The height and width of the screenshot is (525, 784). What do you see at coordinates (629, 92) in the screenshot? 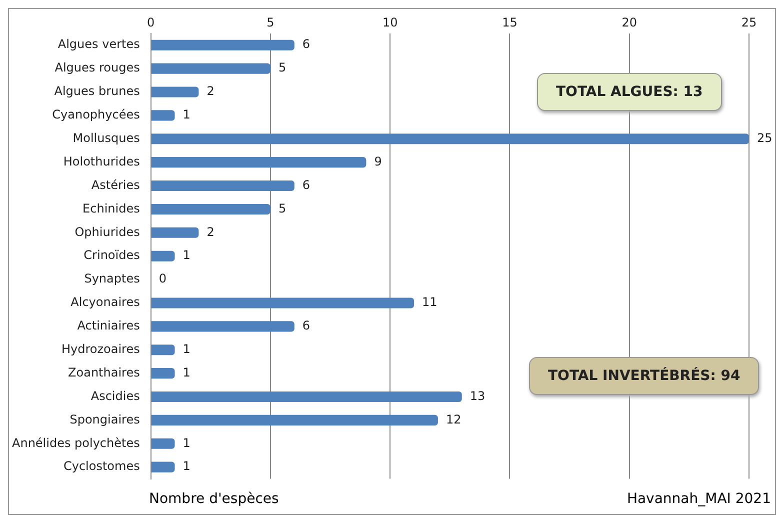
I see `annotation: TOTAL ALGUES: 13` at bounding box center [629, 92].